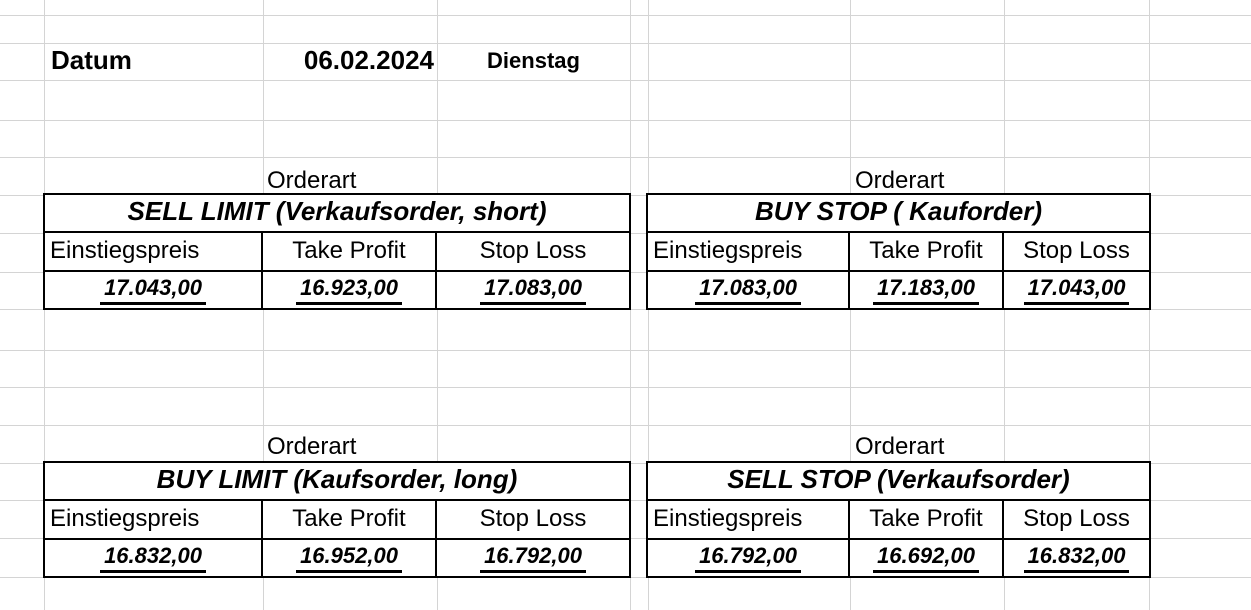 Image resolution: width=1251 pixels, height=610 pixels. I want to click on take-profit-cell: 16.923,00, so click(350, 290).